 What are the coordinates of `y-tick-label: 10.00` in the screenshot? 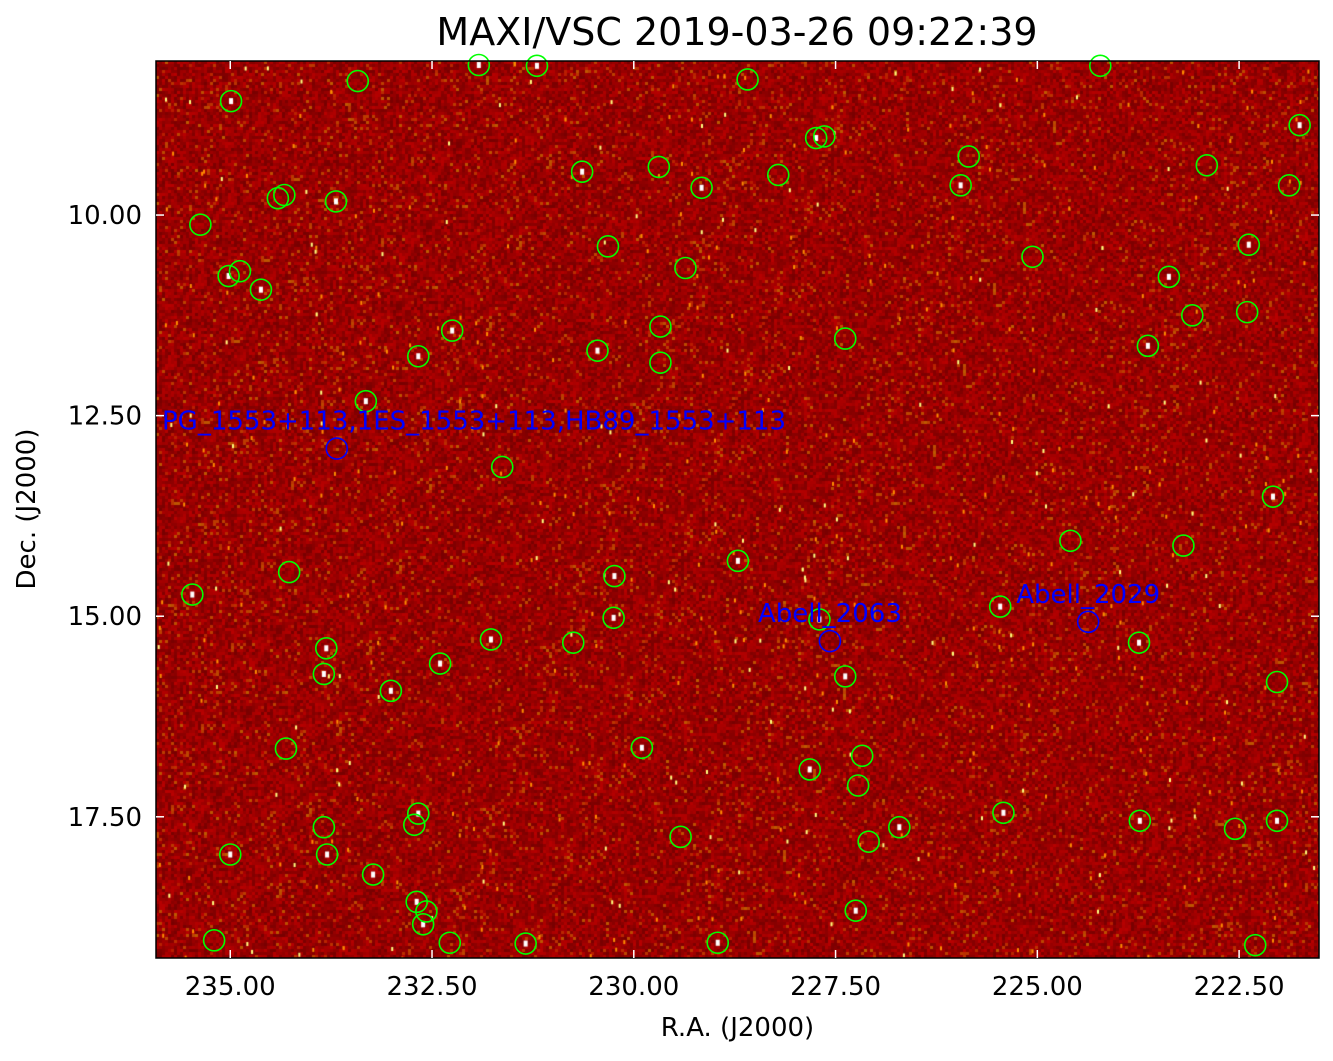 It's located at (105, 216).